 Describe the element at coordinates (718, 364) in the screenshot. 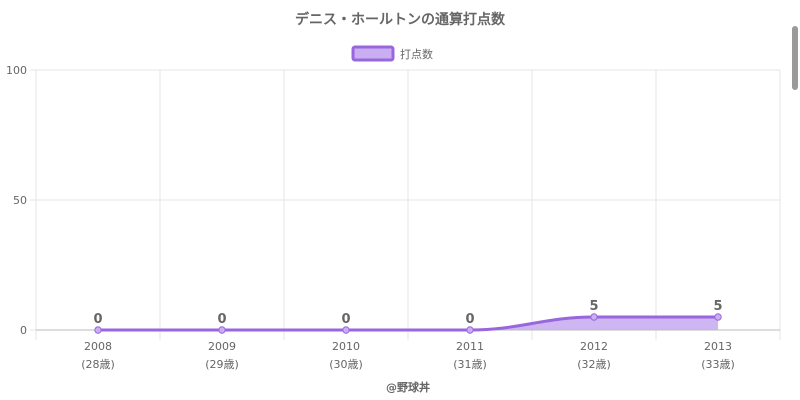

I see `x-tick-sublabel: (33歳)` at that location.